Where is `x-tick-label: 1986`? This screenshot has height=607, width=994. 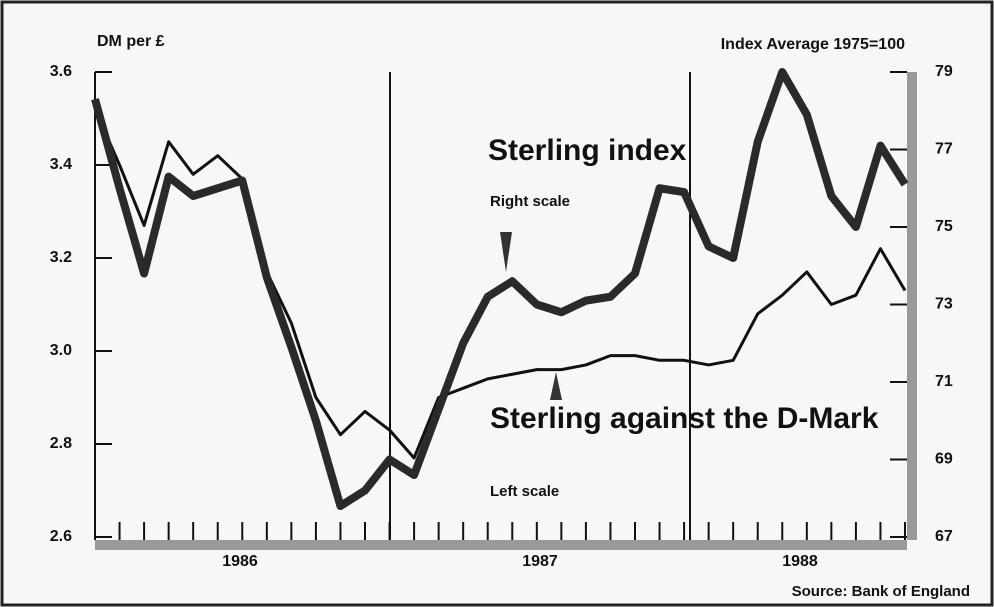
x-tick-label: 1986 is located at coordinates (240, 561).